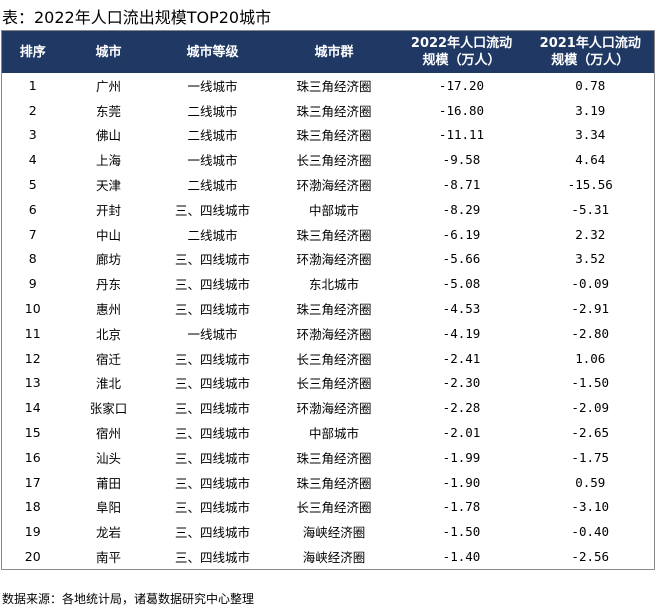 The width and height of the screenshot is (655, 608). Describe the element at coordinates (591, 283) in the screenshot. I see `cell: -0.09` at that location.